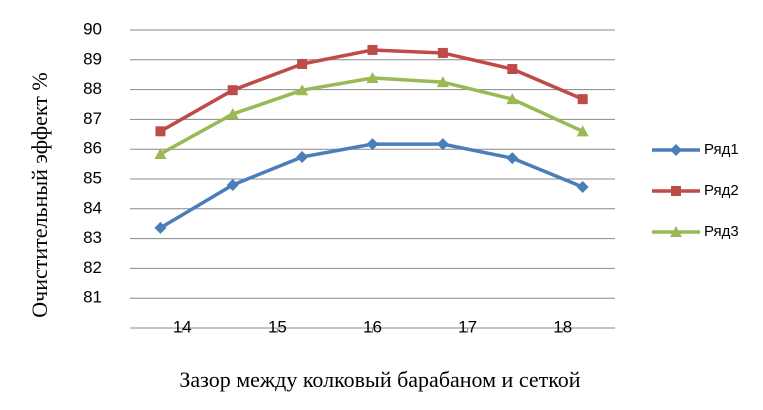 This screenshot has height=410, width=763. Describe the element at coordinates (721, 231) in the screenshot. I see `legend-label: Ряд3` at that location.